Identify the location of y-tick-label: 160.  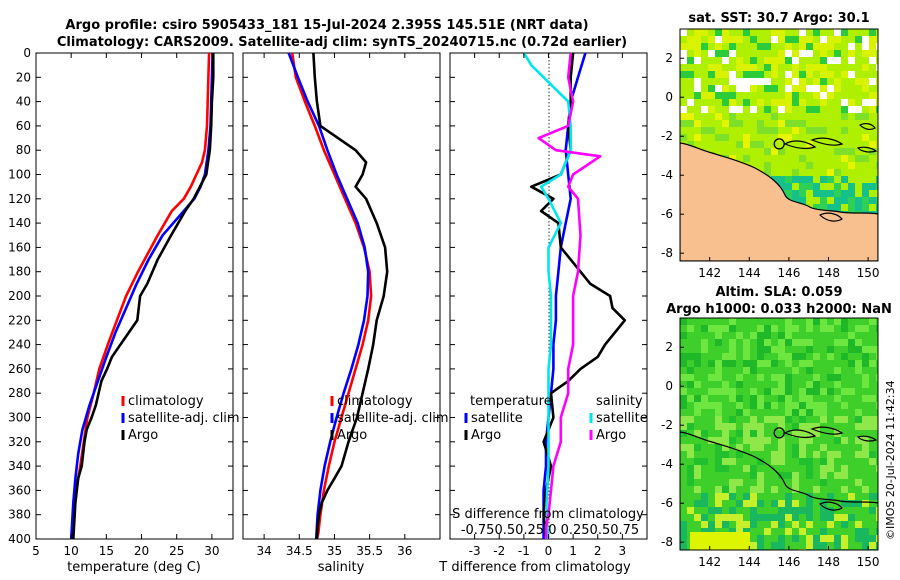
(19, 247).